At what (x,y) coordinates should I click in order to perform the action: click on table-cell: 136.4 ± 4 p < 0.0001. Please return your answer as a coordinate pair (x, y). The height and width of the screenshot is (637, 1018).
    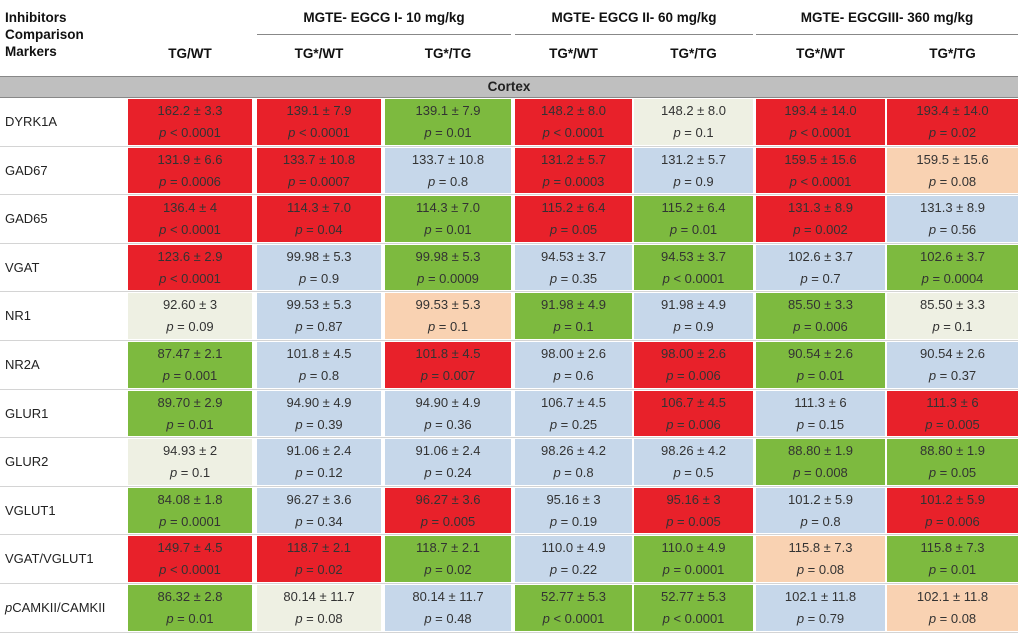
    Looking at the image, I should click on (190, 219).